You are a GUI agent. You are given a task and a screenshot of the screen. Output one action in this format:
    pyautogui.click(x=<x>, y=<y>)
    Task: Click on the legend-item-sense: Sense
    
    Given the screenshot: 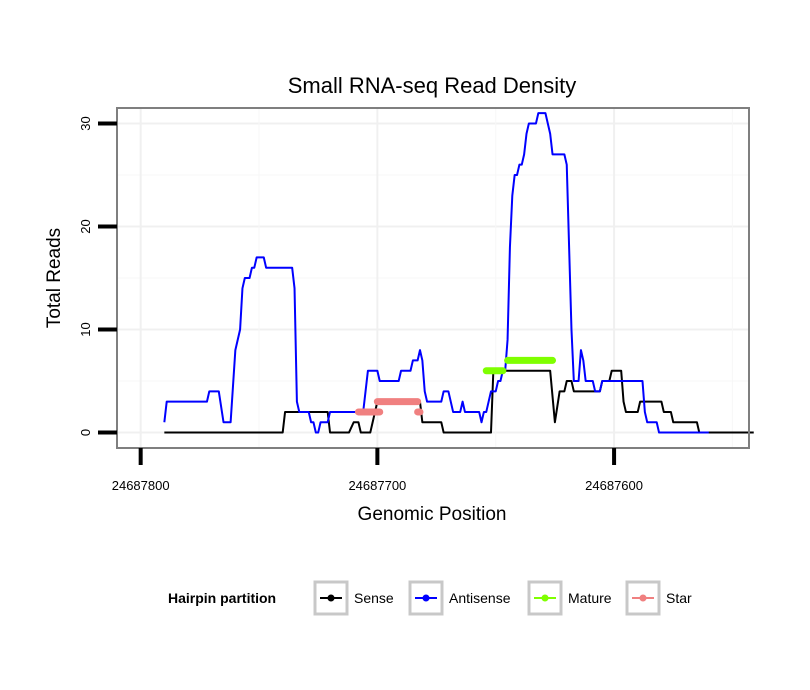 What is the action you would take?
    pyautogui.click(x=353, y=598)
    